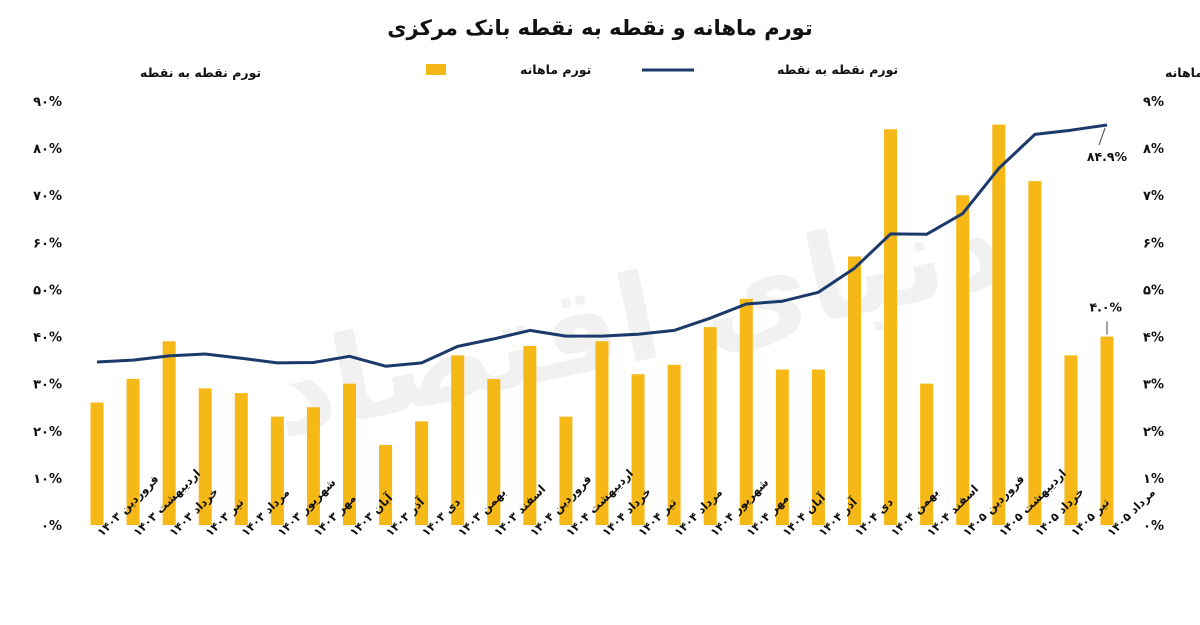 The height and width of the screenshot is (625, 1200). Describe the element at coordinates (47, 432) in the screenshot. I see `left-tick-label: ۲۰%` at that location.